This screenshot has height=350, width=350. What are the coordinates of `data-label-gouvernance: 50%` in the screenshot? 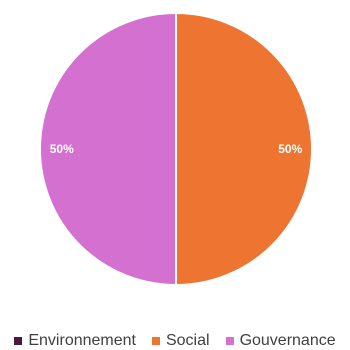 It's located at (62, 149).